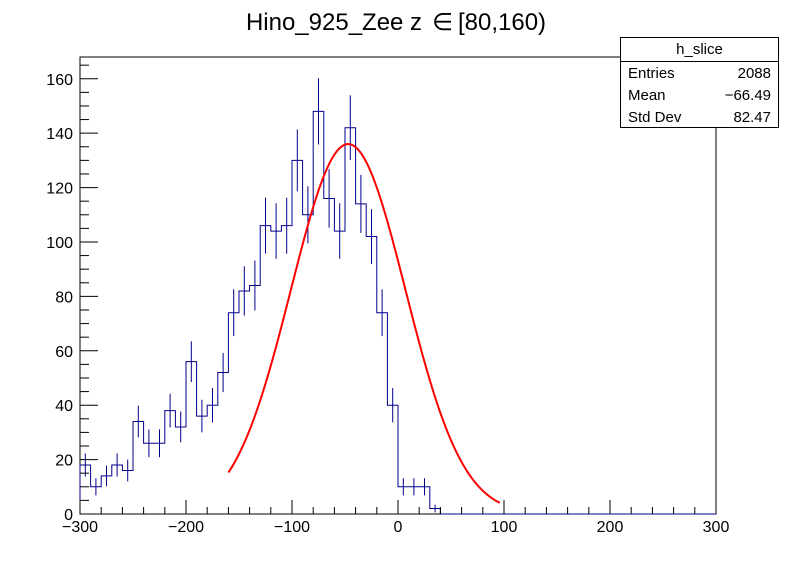  I want to click on y-tick-label: 60, so click(64, 352).